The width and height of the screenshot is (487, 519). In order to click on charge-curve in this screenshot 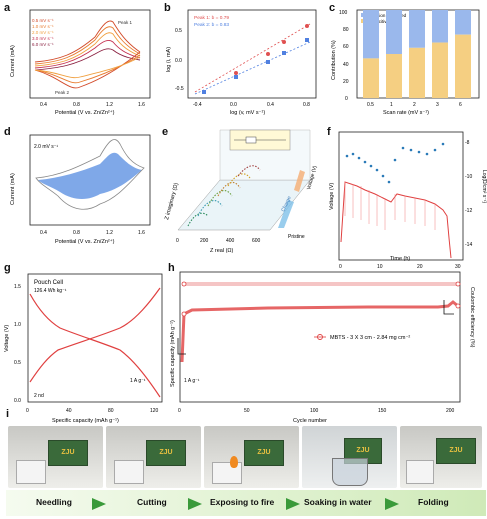, I will do `click(95, 335)`.